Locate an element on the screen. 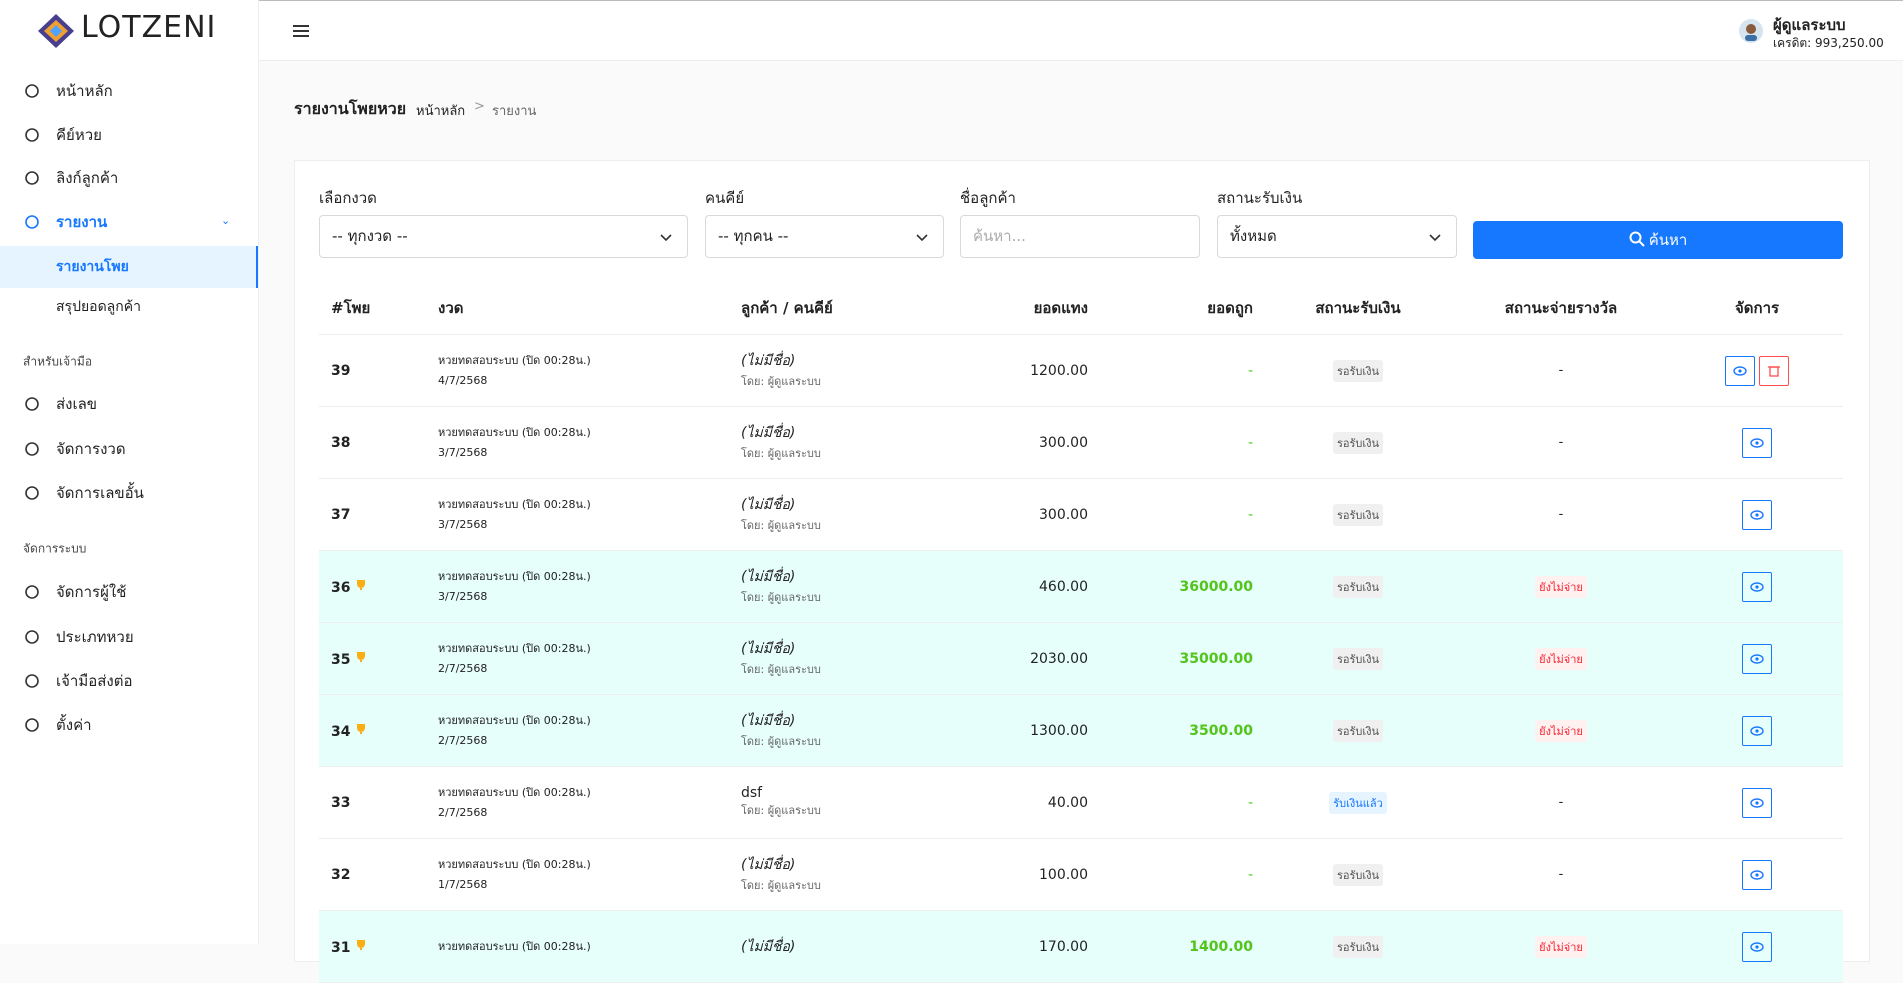 This screenshot has width=1903, height=983. menu-item: จัดการเลขอั้น is located at coordinates (100, 493).